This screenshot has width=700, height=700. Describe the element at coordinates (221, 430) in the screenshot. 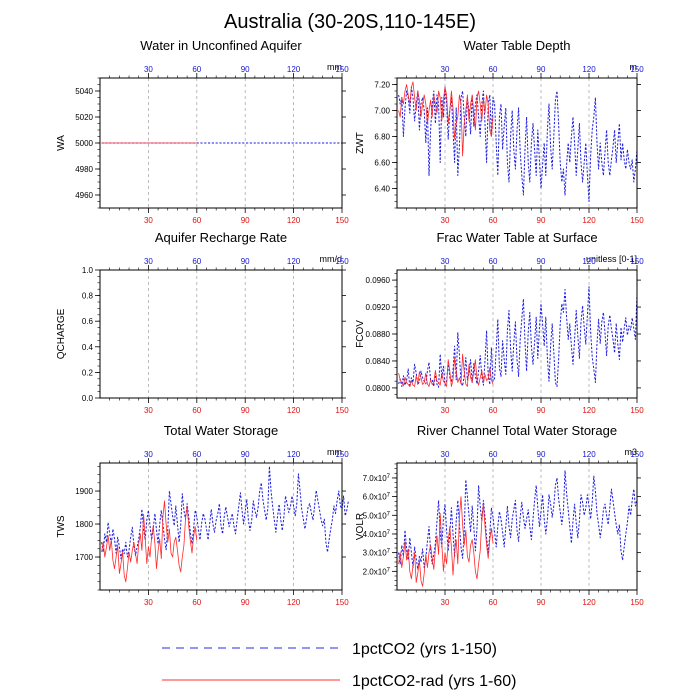

I see `panel-title: Total Water Storage` at that location.